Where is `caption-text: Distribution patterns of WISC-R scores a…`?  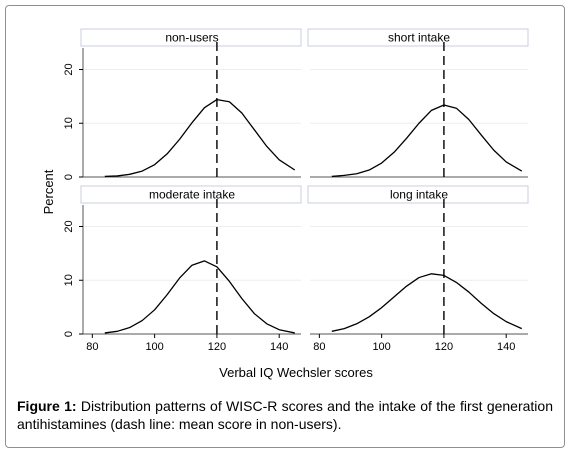 caption-text: Distribution patterns of WISC-R scores a… is located at coordinates (285, 415).